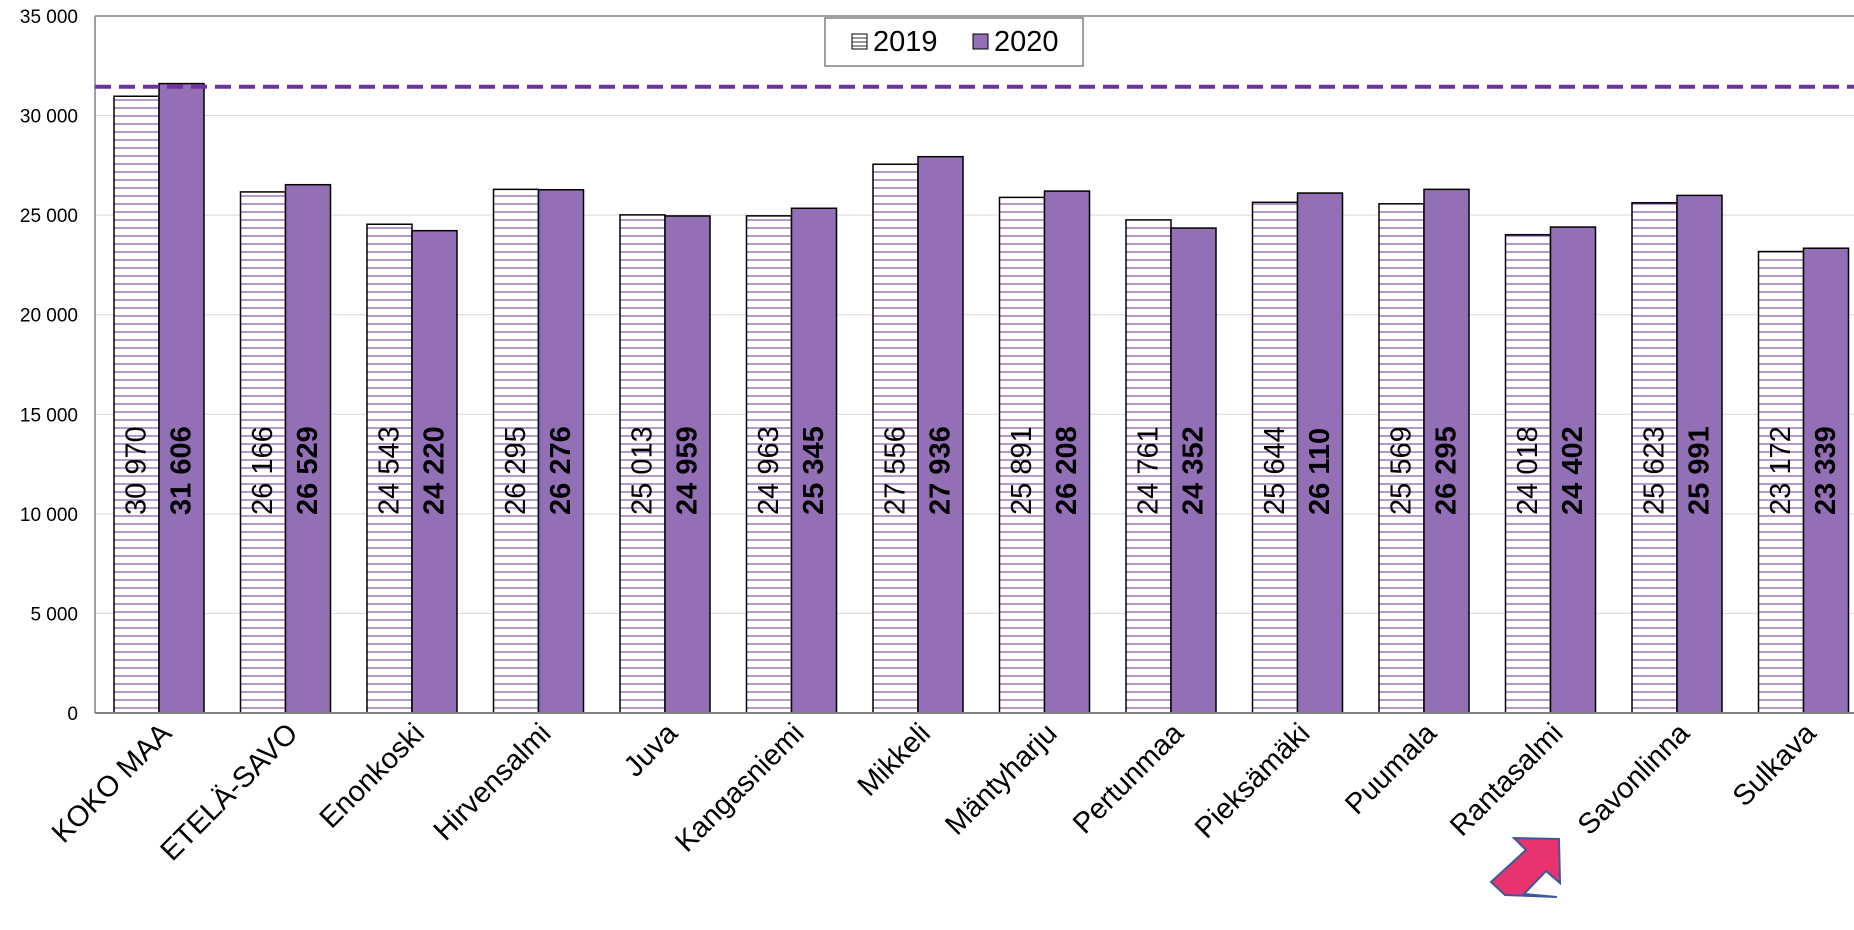 This screenshot has width=1854, height=930. Describe the element at coordinates (739, 787) in the screenshot. I see `x-tick-label: Kangasniemi` at that location.